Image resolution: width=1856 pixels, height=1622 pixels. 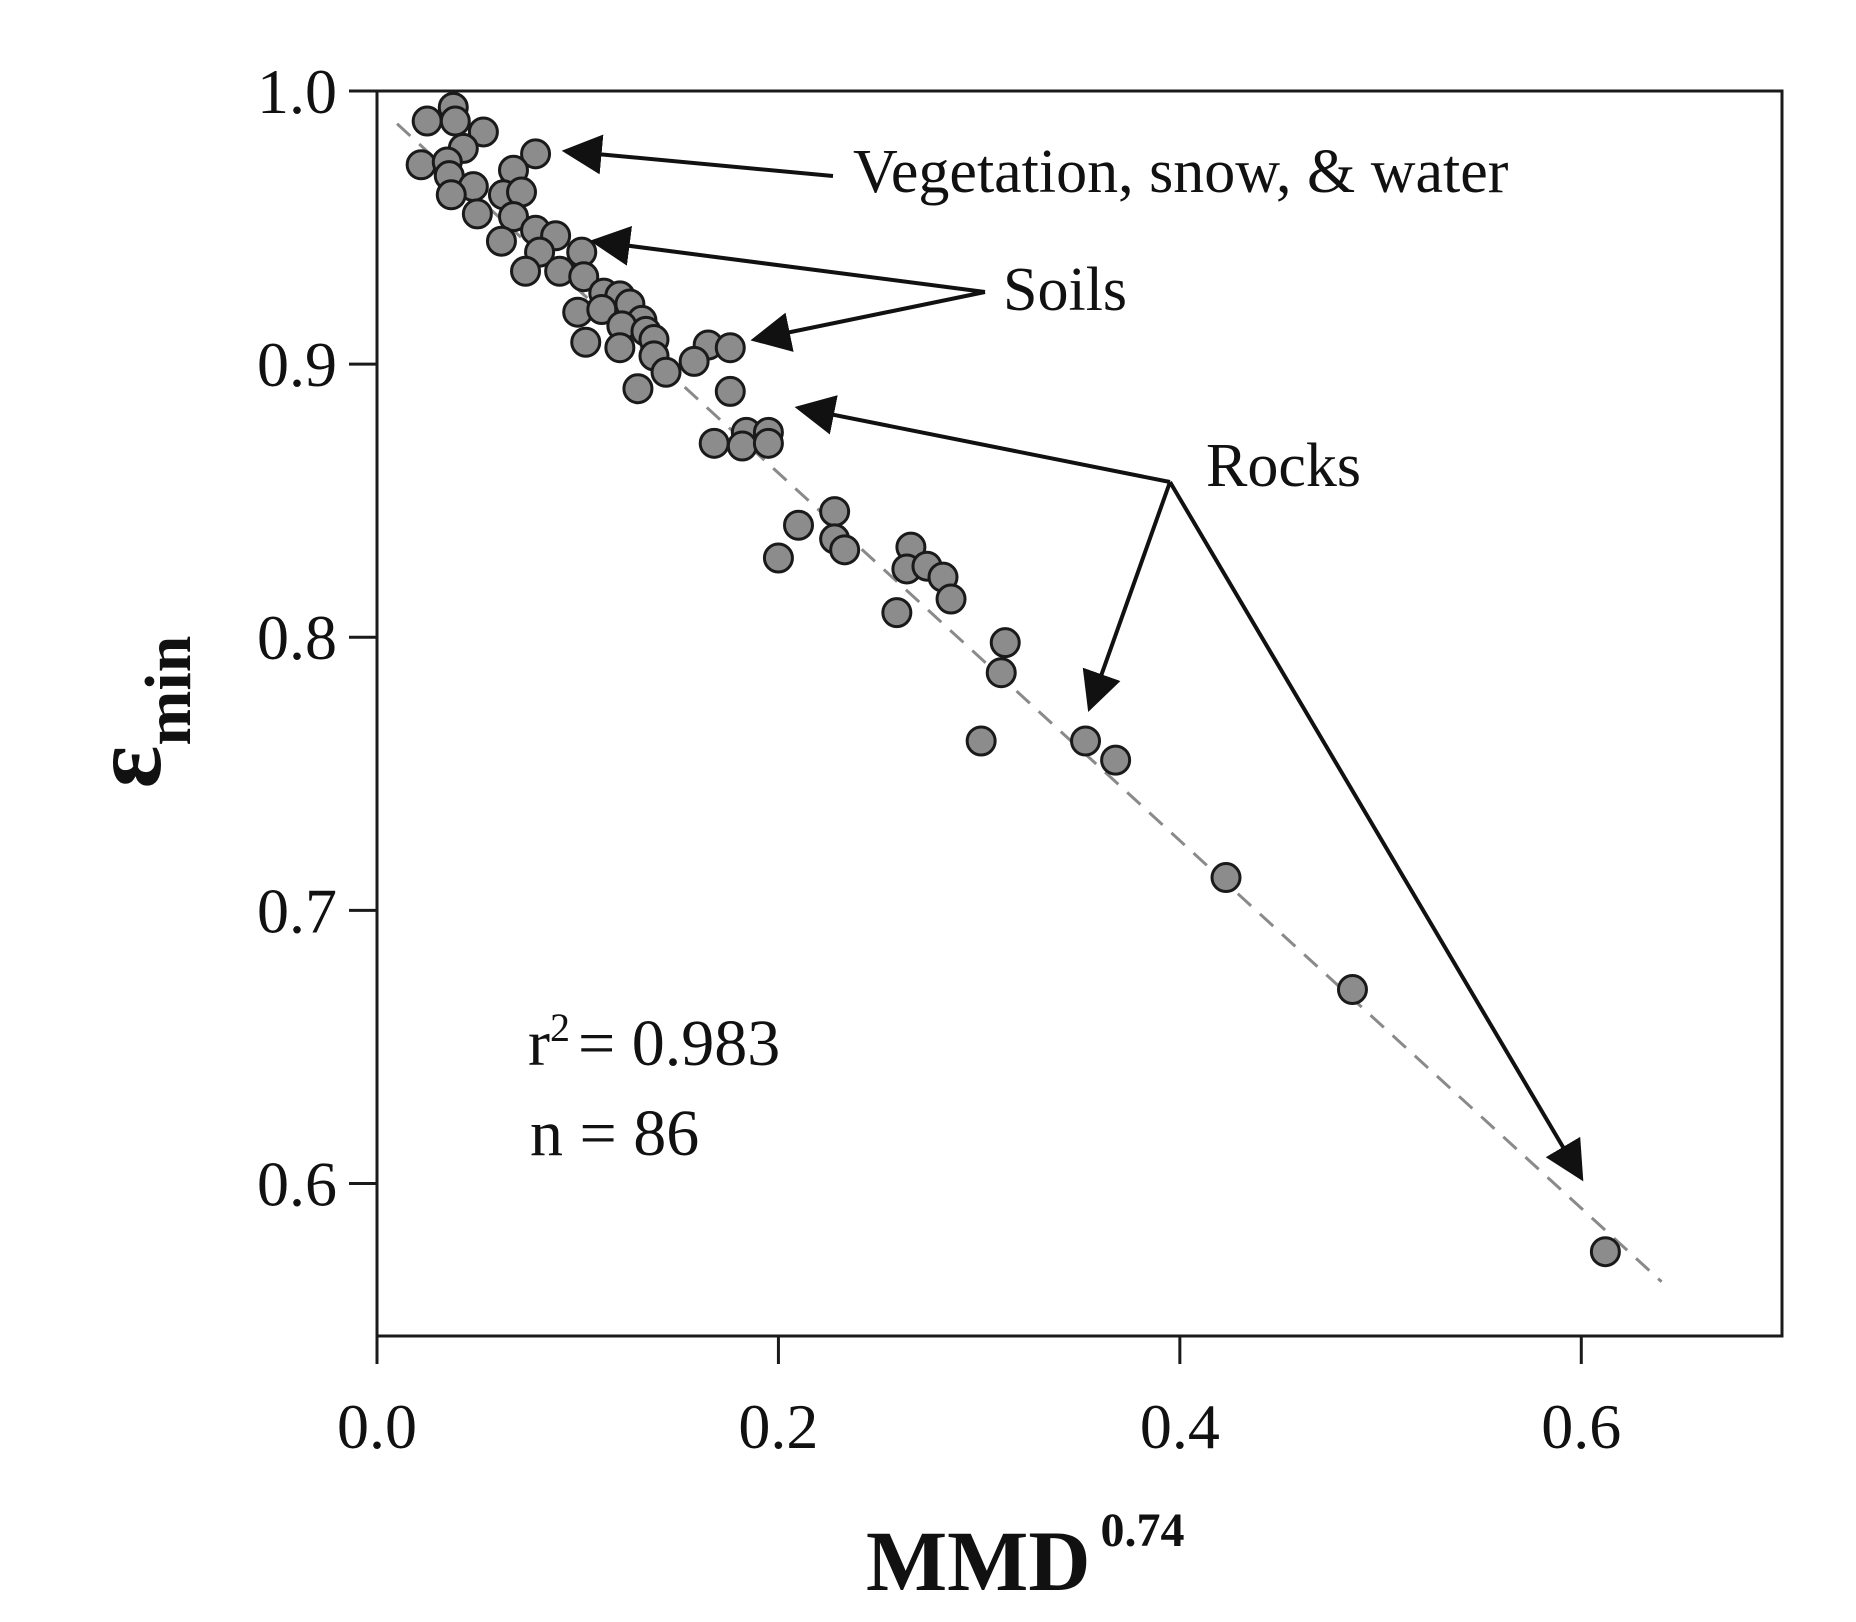 What do you see at coordinates (1065, 290) in the screenshot?
I see `annotation-soils: Soils` at bounding box center [1065, 290].